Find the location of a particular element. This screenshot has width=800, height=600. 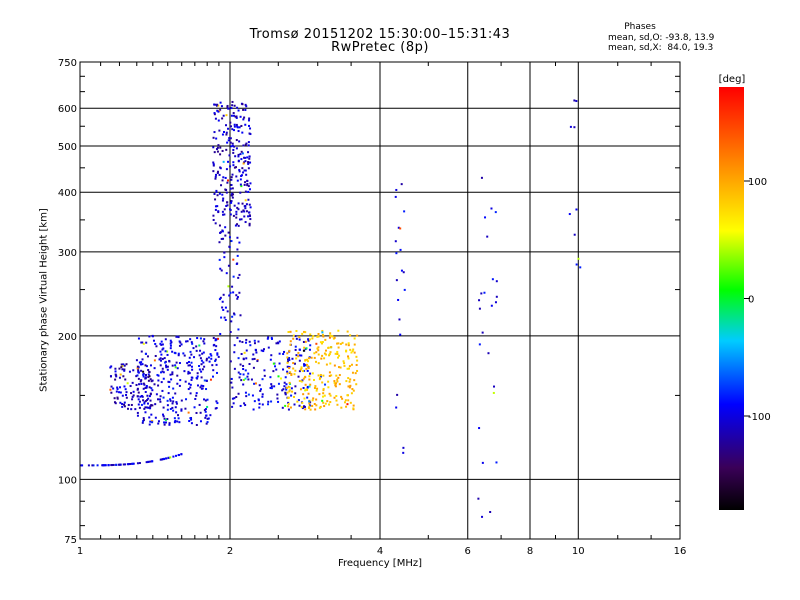

y-tick-label: 75 is located at coordinates (70, 540).